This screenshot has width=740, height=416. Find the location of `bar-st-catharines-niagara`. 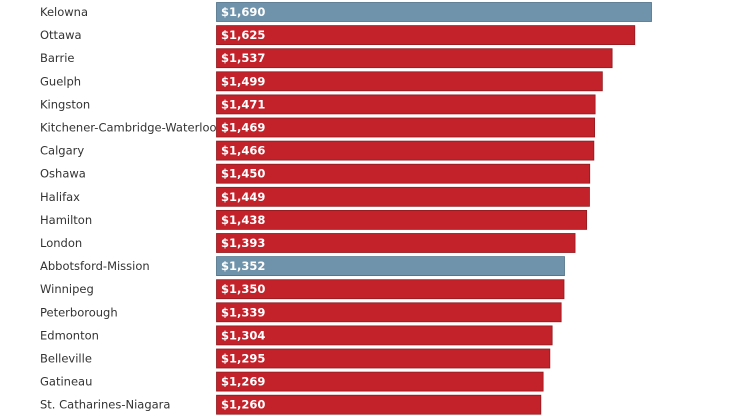

bar-st-catharines-niagara is located at coordinates (379, 404).